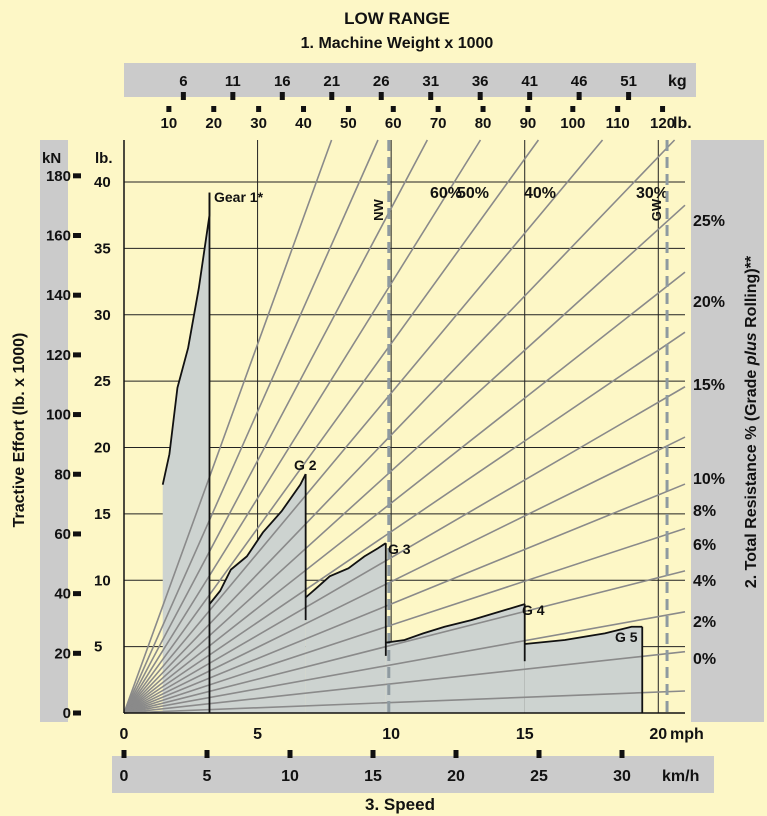 The height and width of the screenshot is (816, 767). I want to click on lb-y-tick-label: 10, so click(102, 580).